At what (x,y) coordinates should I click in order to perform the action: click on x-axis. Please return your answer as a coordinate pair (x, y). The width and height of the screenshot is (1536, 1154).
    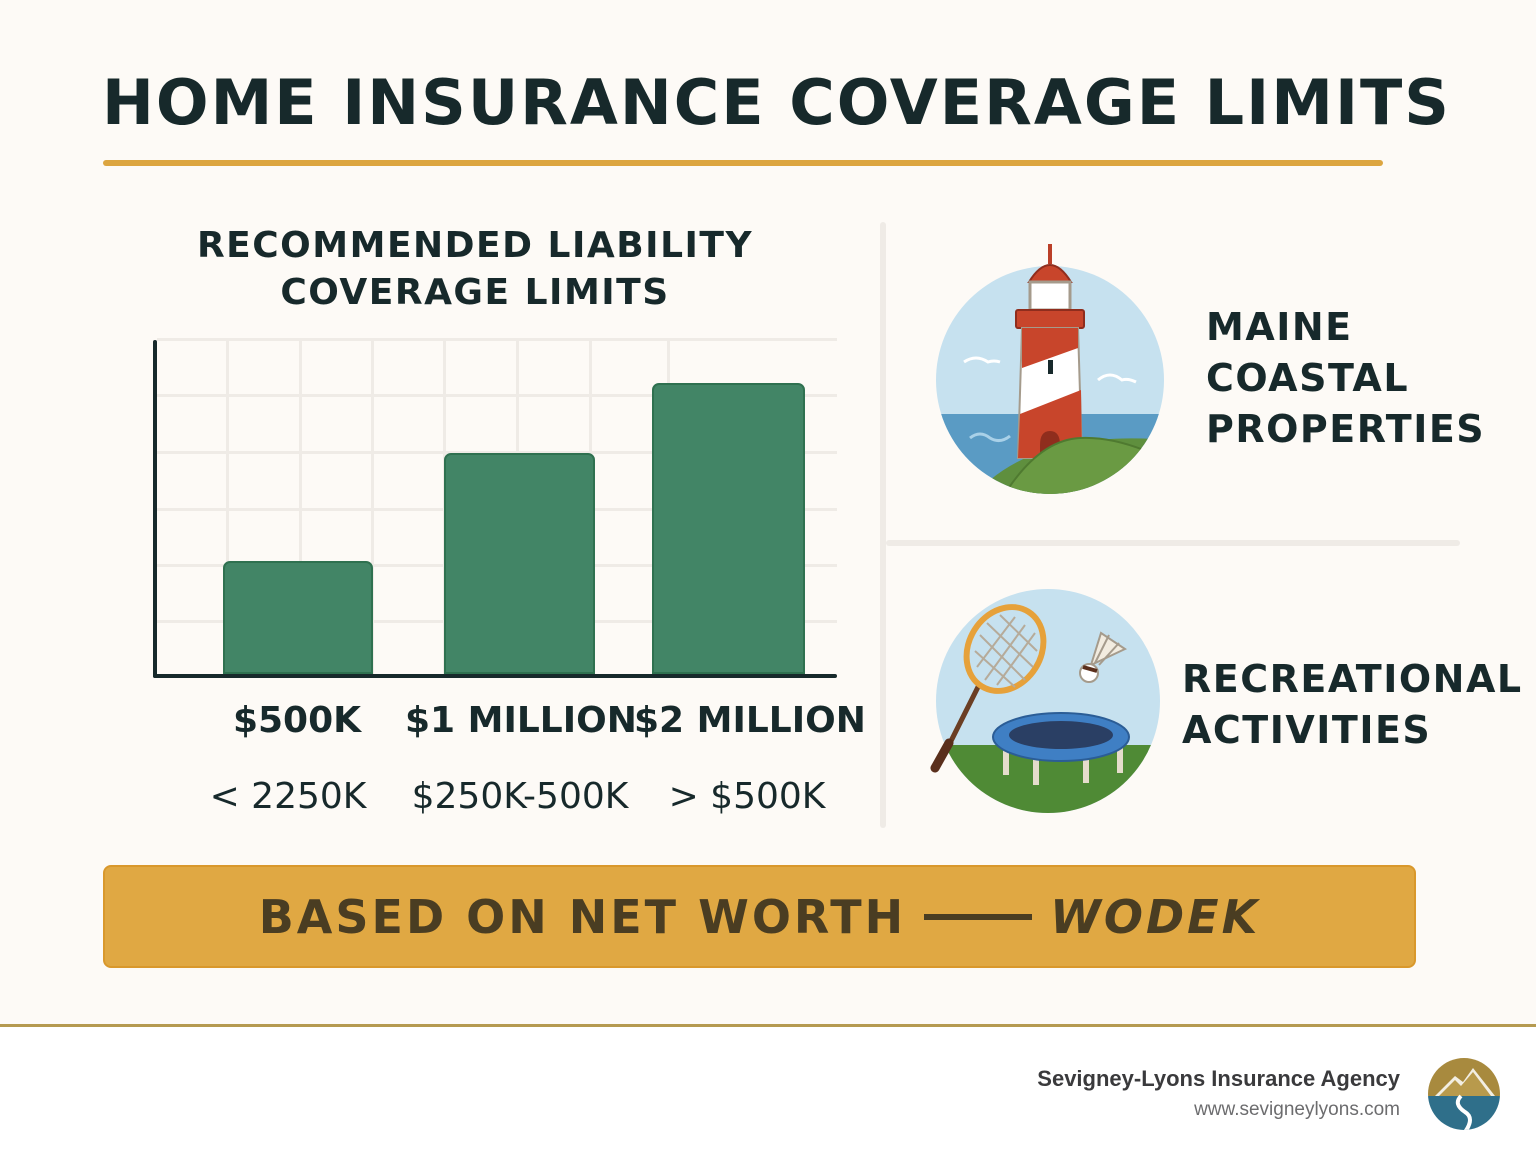
    Looking at the image, I should click on (495, 676).